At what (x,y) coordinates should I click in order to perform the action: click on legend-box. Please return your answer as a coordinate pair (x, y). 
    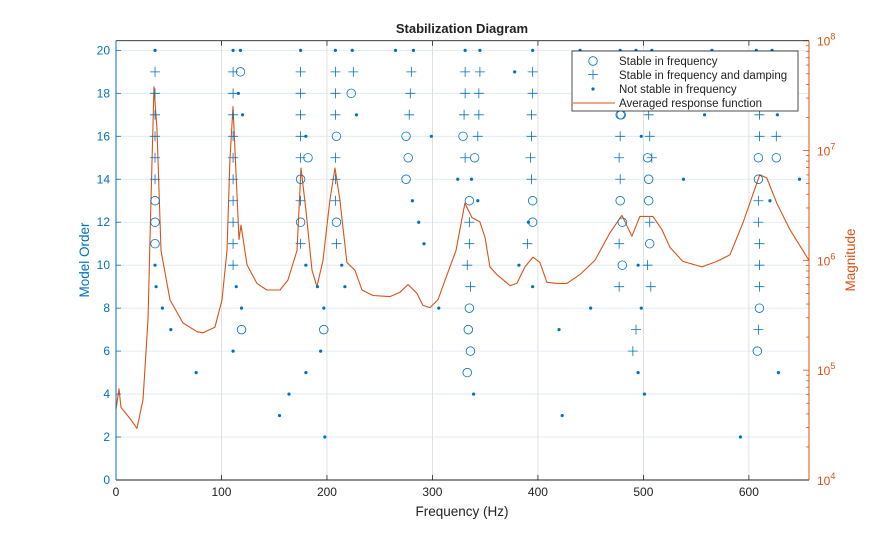
    Looking at the image, I should click on (685, 81).